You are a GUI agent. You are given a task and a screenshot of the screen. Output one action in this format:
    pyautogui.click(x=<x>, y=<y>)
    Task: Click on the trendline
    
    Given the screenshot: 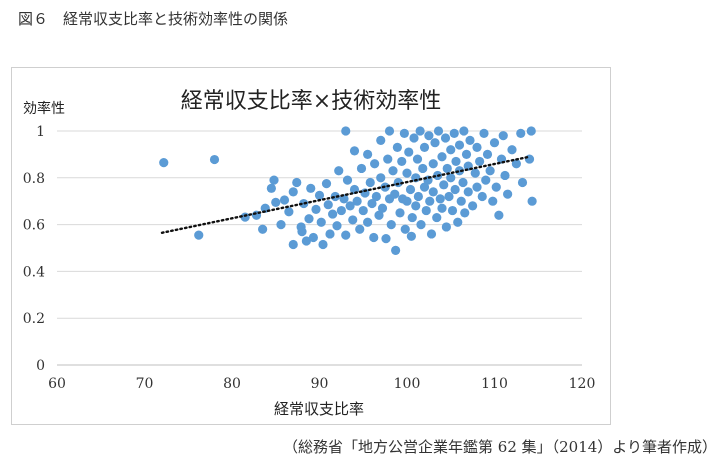 What is the action you would take?
    pyautogui.click(x=345, y=194)
    